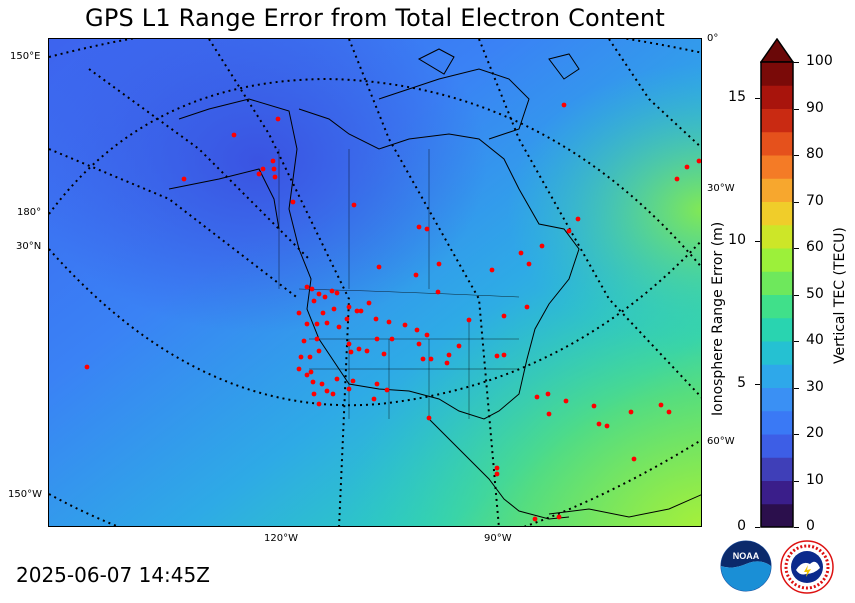 The width and height of the screenshot is (855, 603). I want to click on lon-label-150w: 150°W, so click(25, 494).